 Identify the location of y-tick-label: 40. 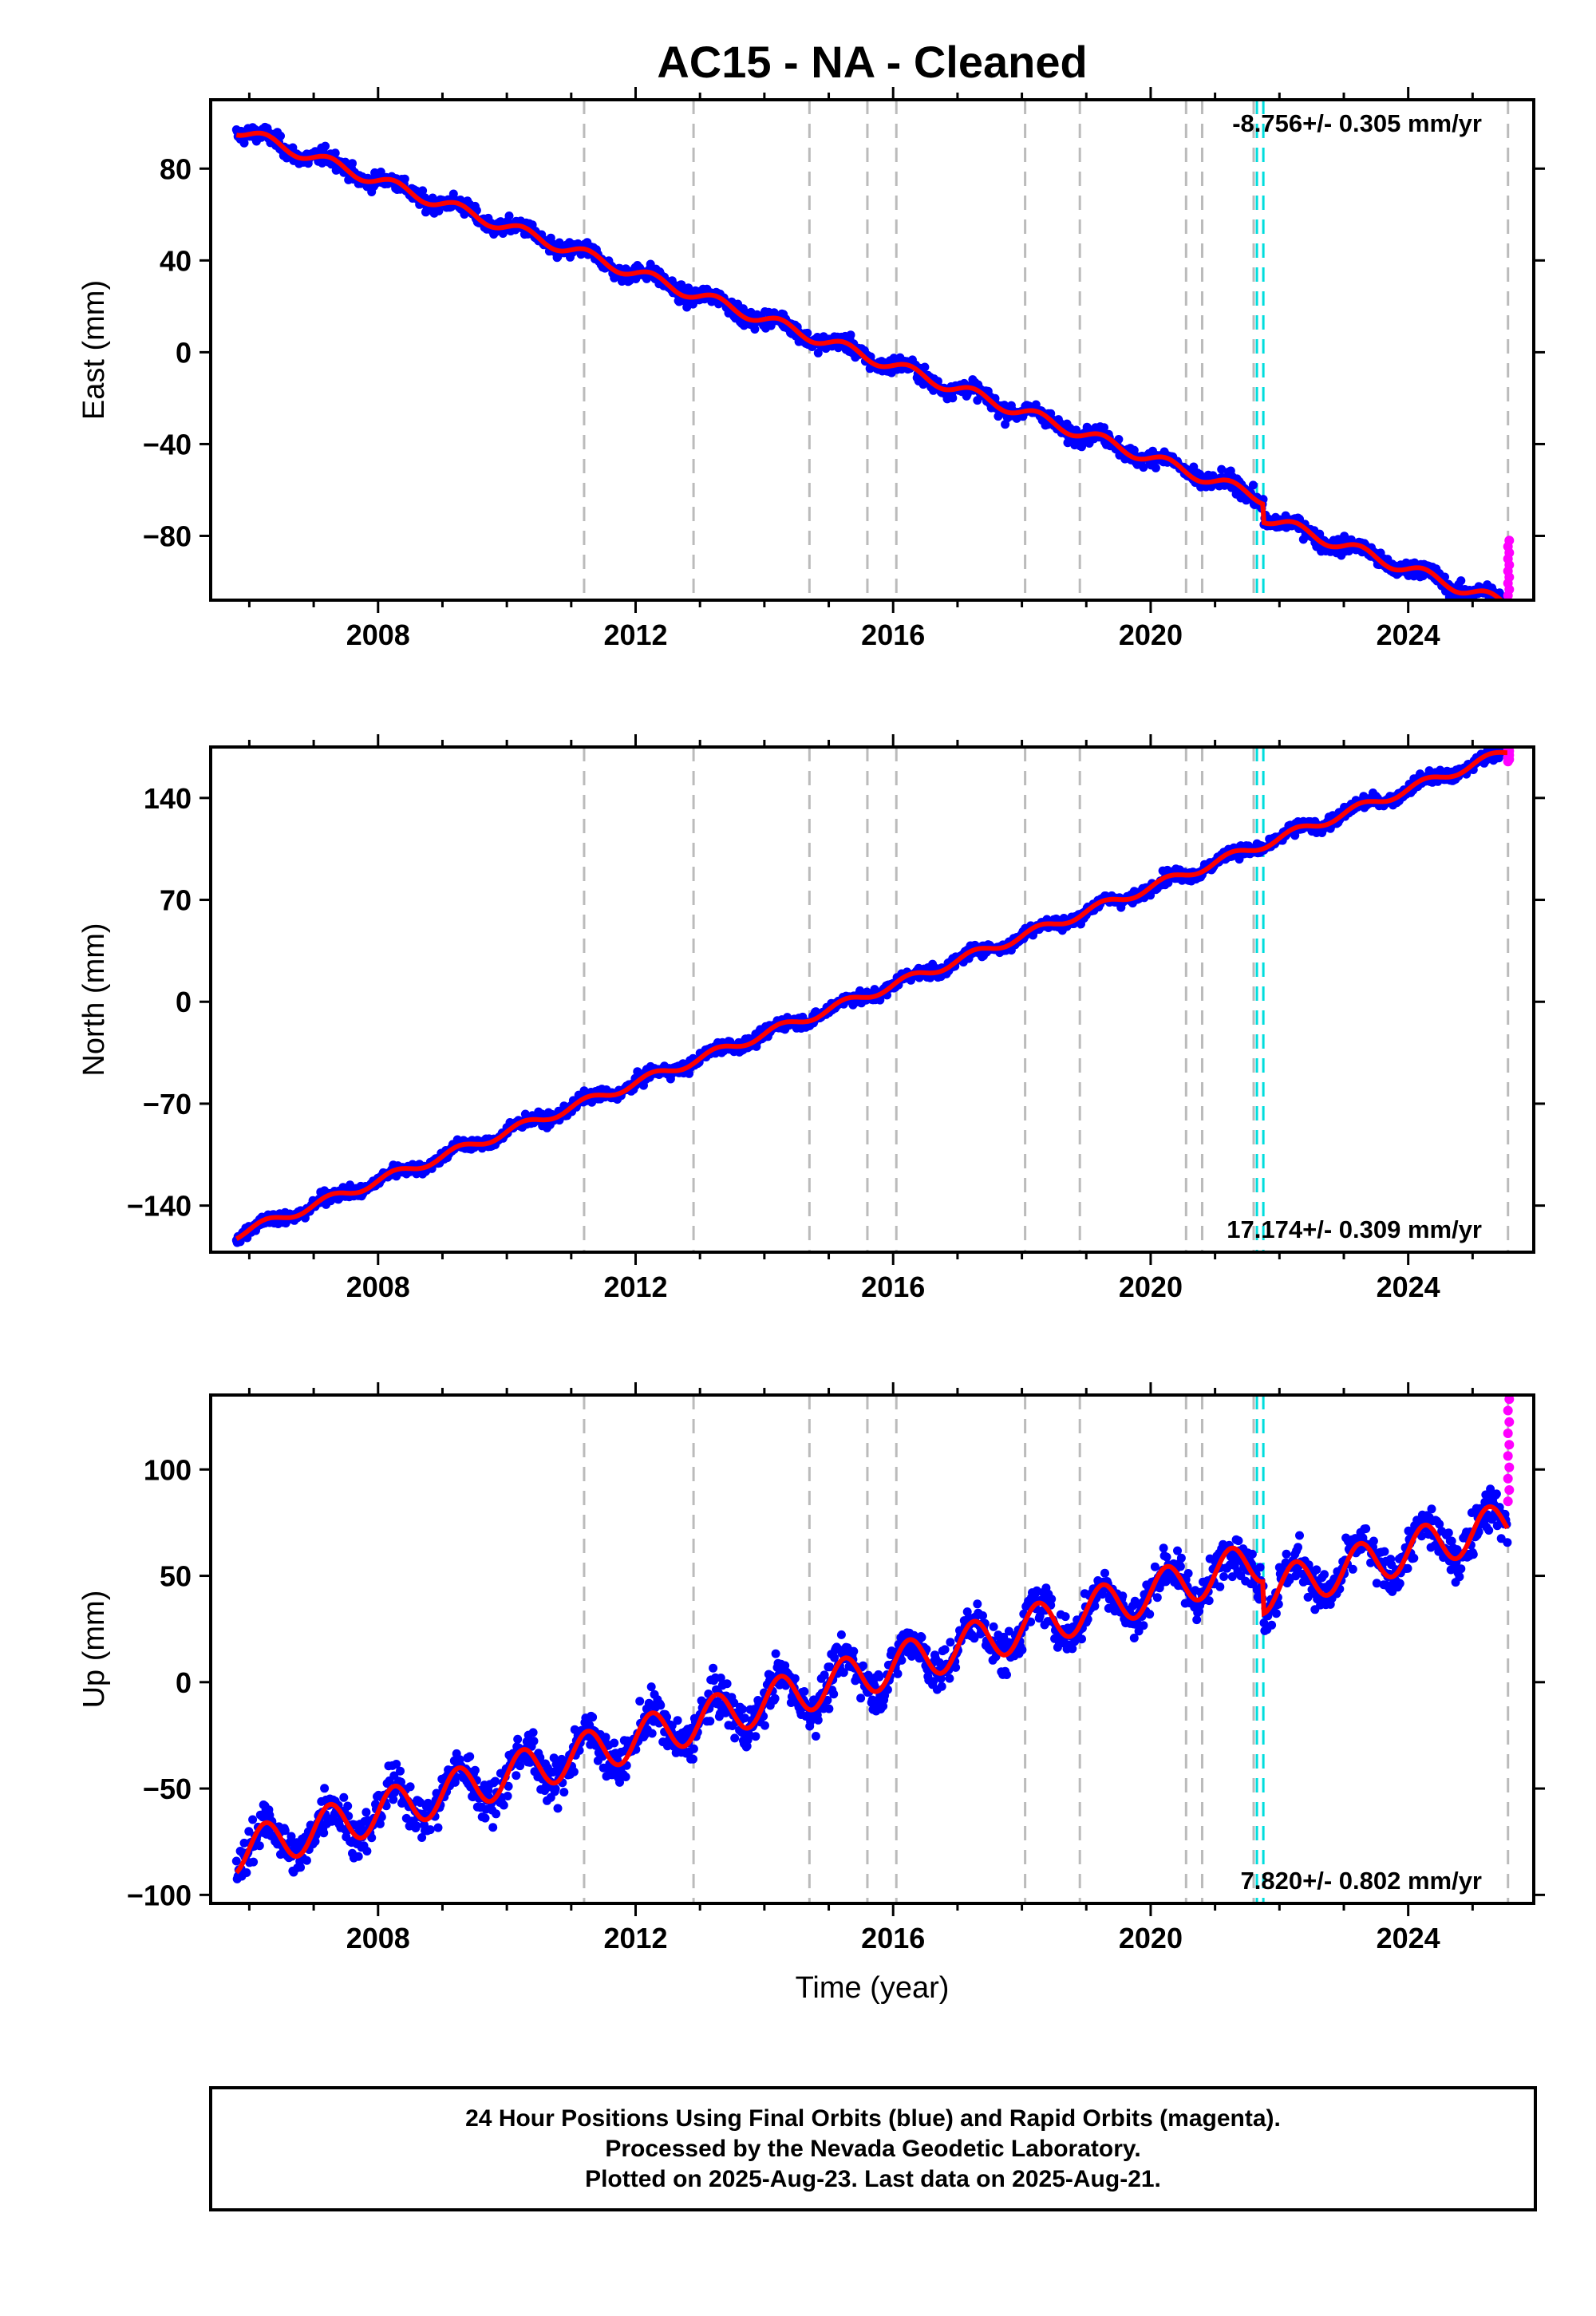
(176, 260).